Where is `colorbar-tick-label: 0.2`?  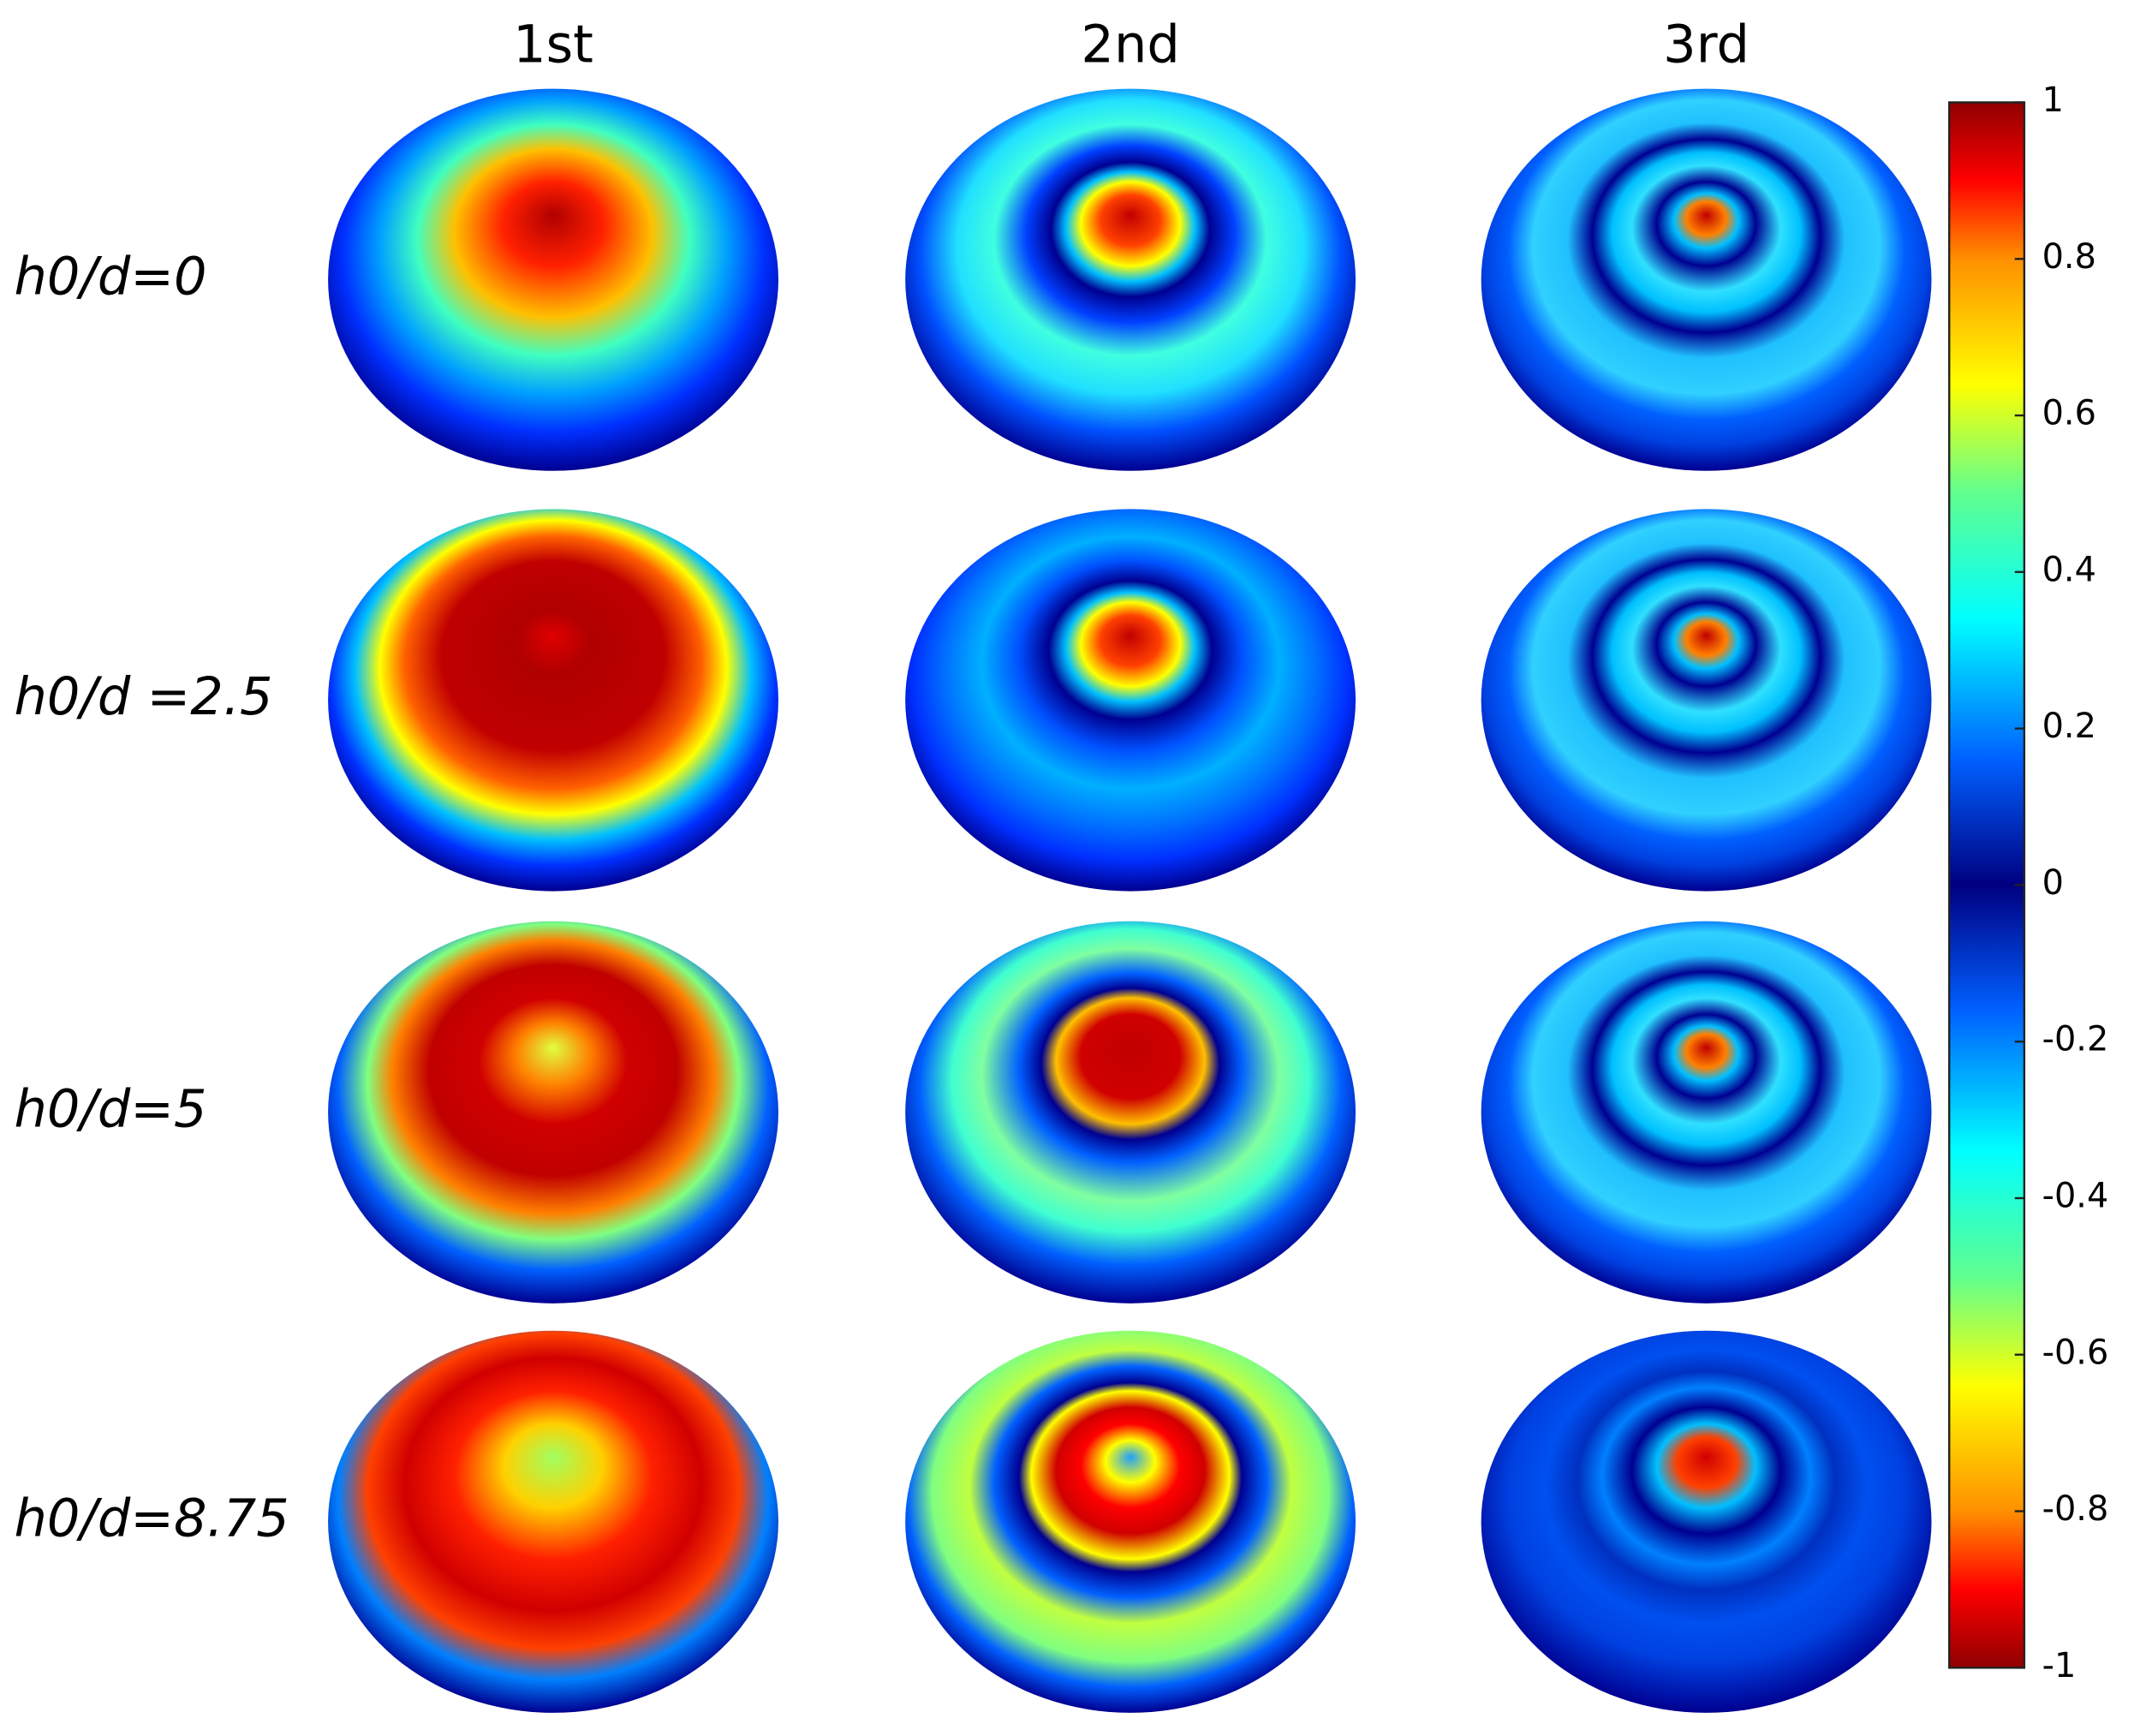
colorbar-tick-label: 0.2 is located at coordinates (2069, 726).